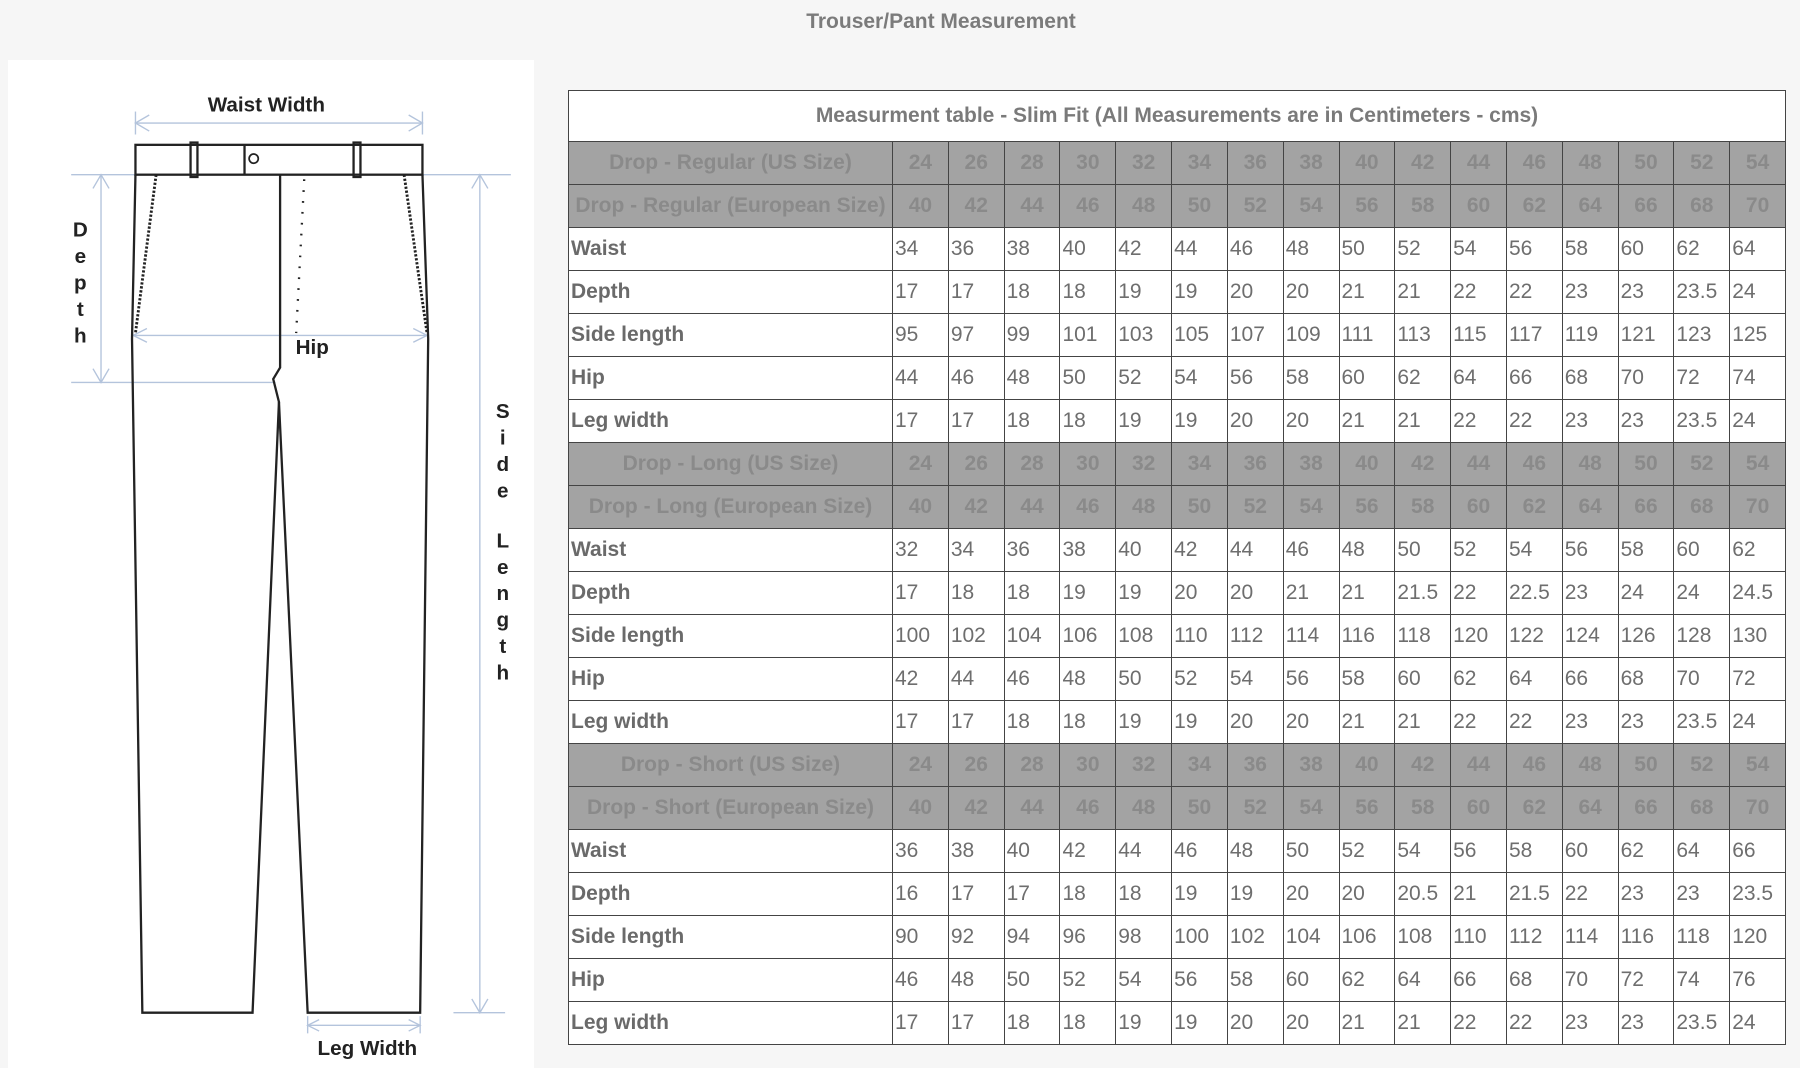 This screenshot has width=1800, height=1068. What do you see at coordinates (1478, 808) in the screenshot?
I see `size-header-cell: 60` at bounding box center [1478, 808].